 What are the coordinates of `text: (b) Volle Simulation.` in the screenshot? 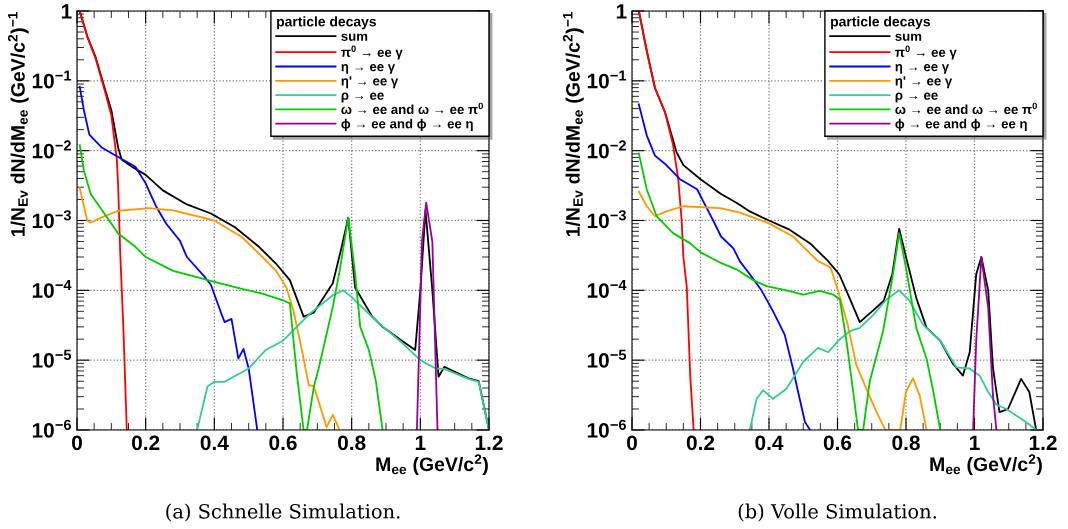 It's located at (837, 512).